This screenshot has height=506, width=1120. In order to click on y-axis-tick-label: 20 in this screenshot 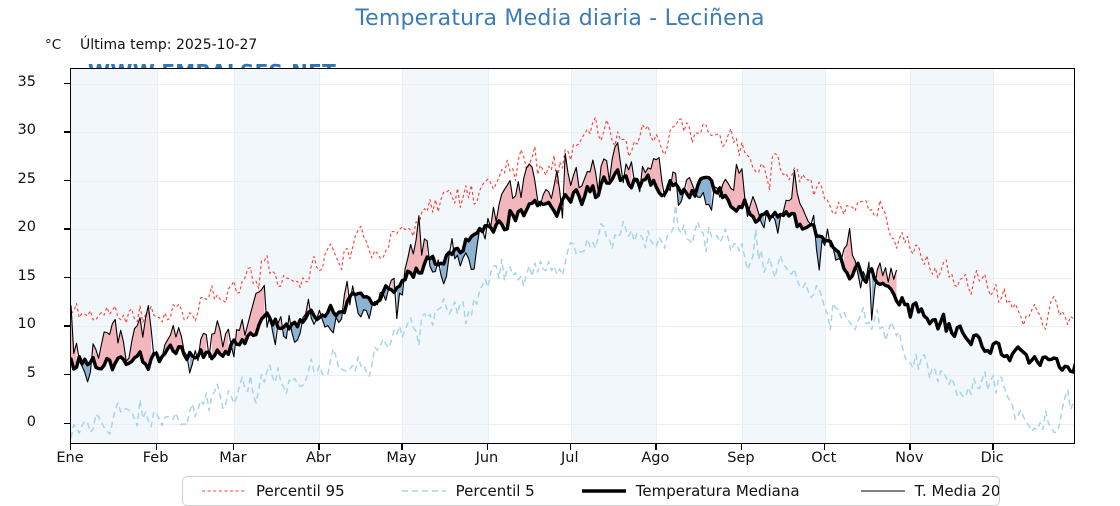, I will do `click(26, 227)`.